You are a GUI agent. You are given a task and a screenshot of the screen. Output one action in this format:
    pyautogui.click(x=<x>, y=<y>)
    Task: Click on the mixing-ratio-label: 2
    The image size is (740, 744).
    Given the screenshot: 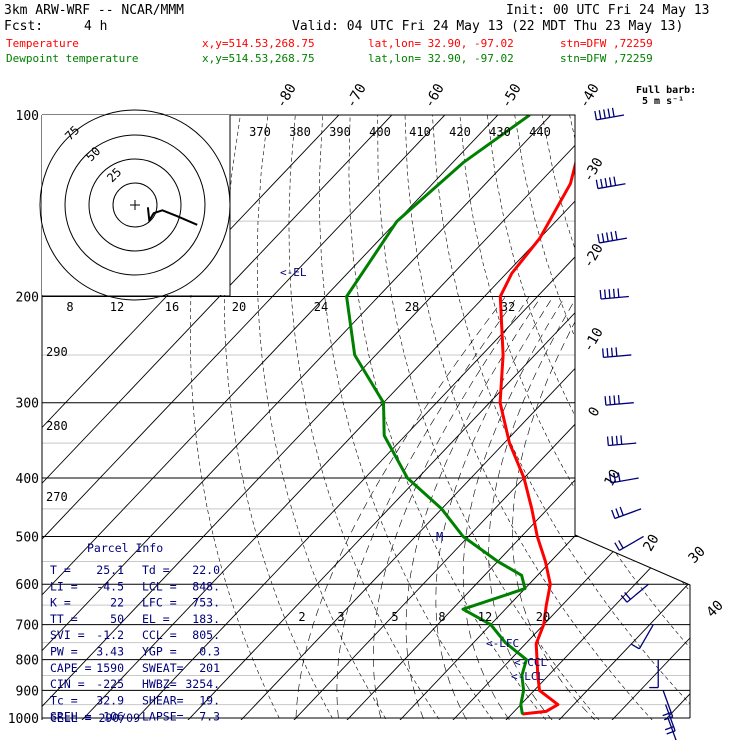 What is the action you would take?
    pyautogui.click(x=301, y=617)
    